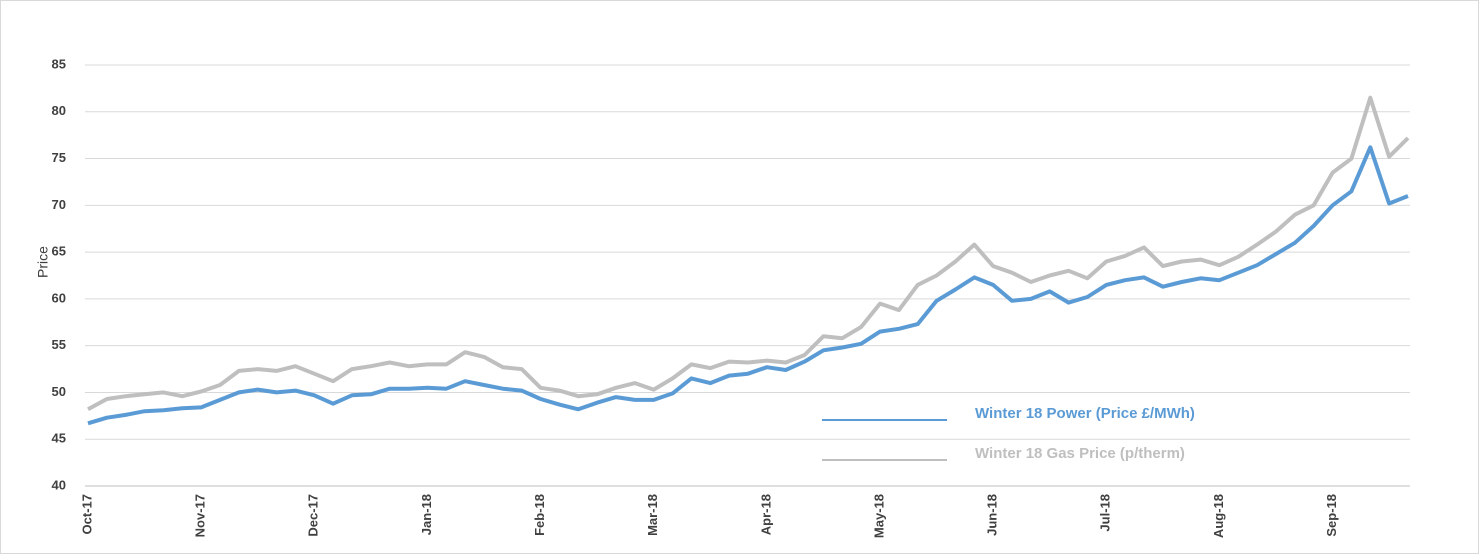  What do you see at coordinates (59, 344) in the screenshot?
I see `y-tick-label: 55` at bounding box center [59, 344].